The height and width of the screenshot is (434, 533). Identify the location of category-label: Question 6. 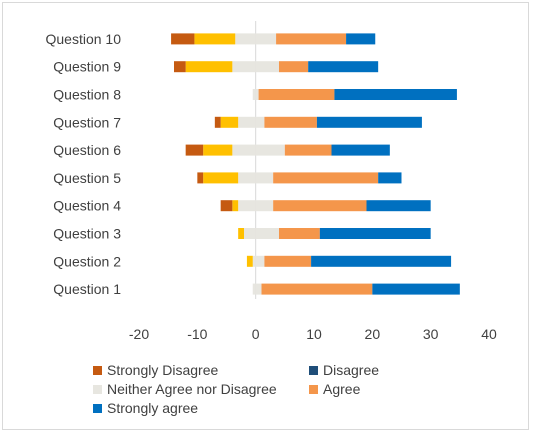
(87, 150).